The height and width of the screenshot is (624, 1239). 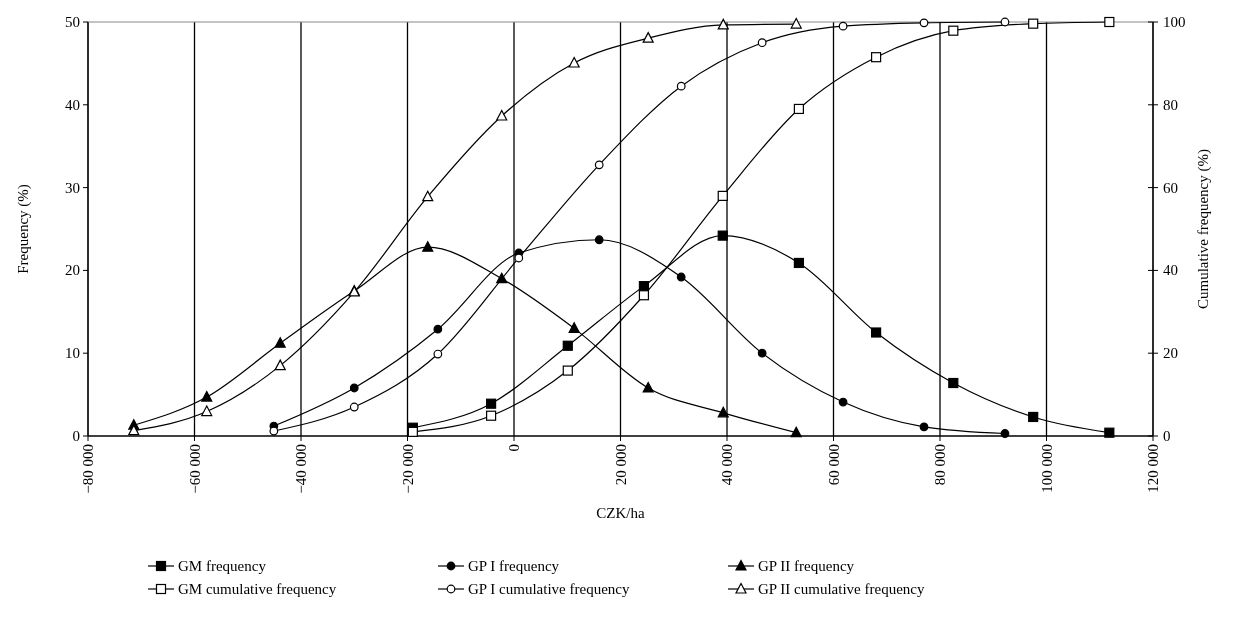 What do you see at coordinates (76, 436) in the screenshot?
I see `y-tick-label: 0` at bounding box center [76, 436].